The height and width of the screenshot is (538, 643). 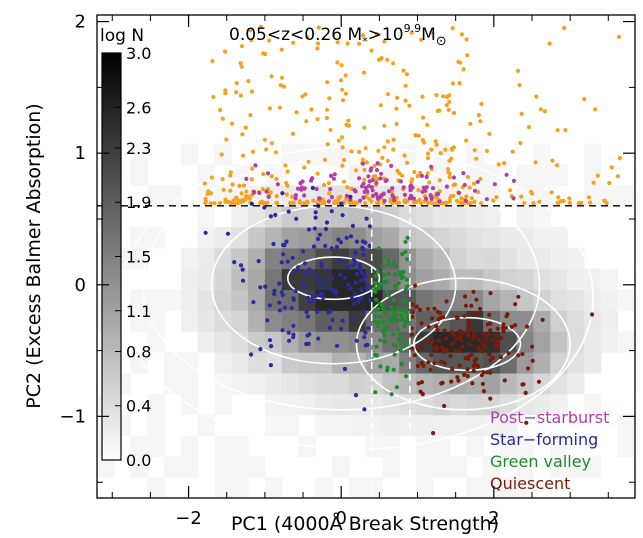 What do you see at coordinates (80, 22) in the screenshot?
I see `y-tick-label: 2` at bounding box center [80, 22].